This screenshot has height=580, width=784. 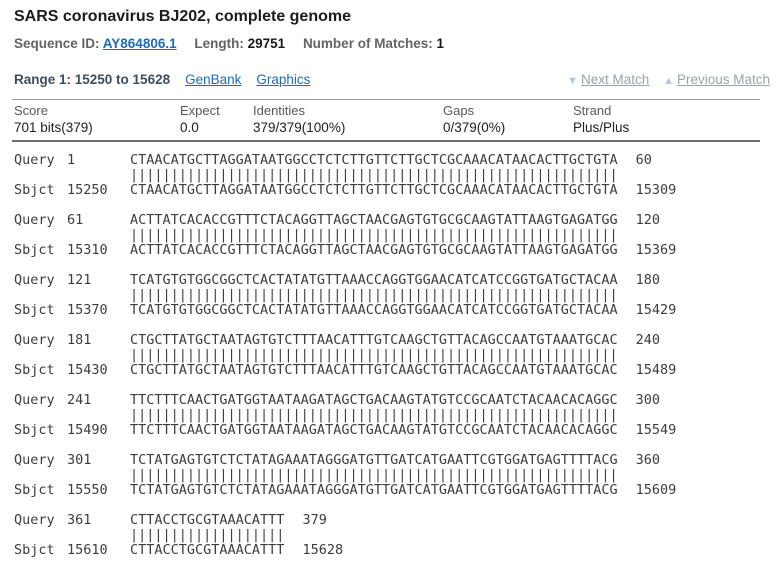 I want to click on subject-end: 15549, so click(x=656, y=430).